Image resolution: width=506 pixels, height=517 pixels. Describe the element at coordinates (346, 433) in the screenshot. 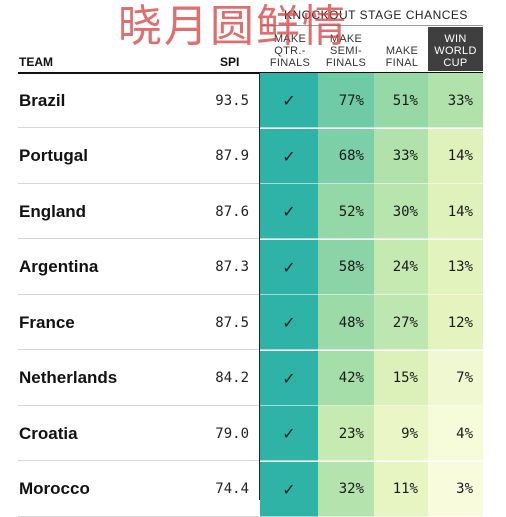

I see `semis-chance: 23%` at that location.